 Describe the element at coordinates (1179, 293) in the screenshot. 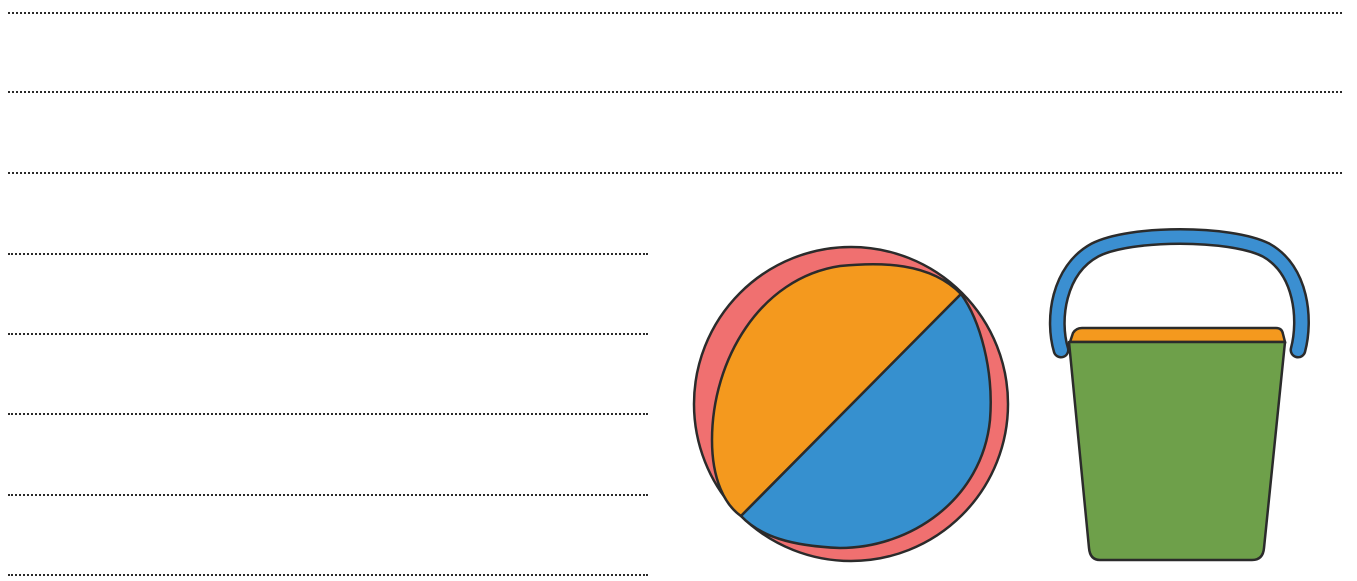

I see `bucket-handle` at that location.